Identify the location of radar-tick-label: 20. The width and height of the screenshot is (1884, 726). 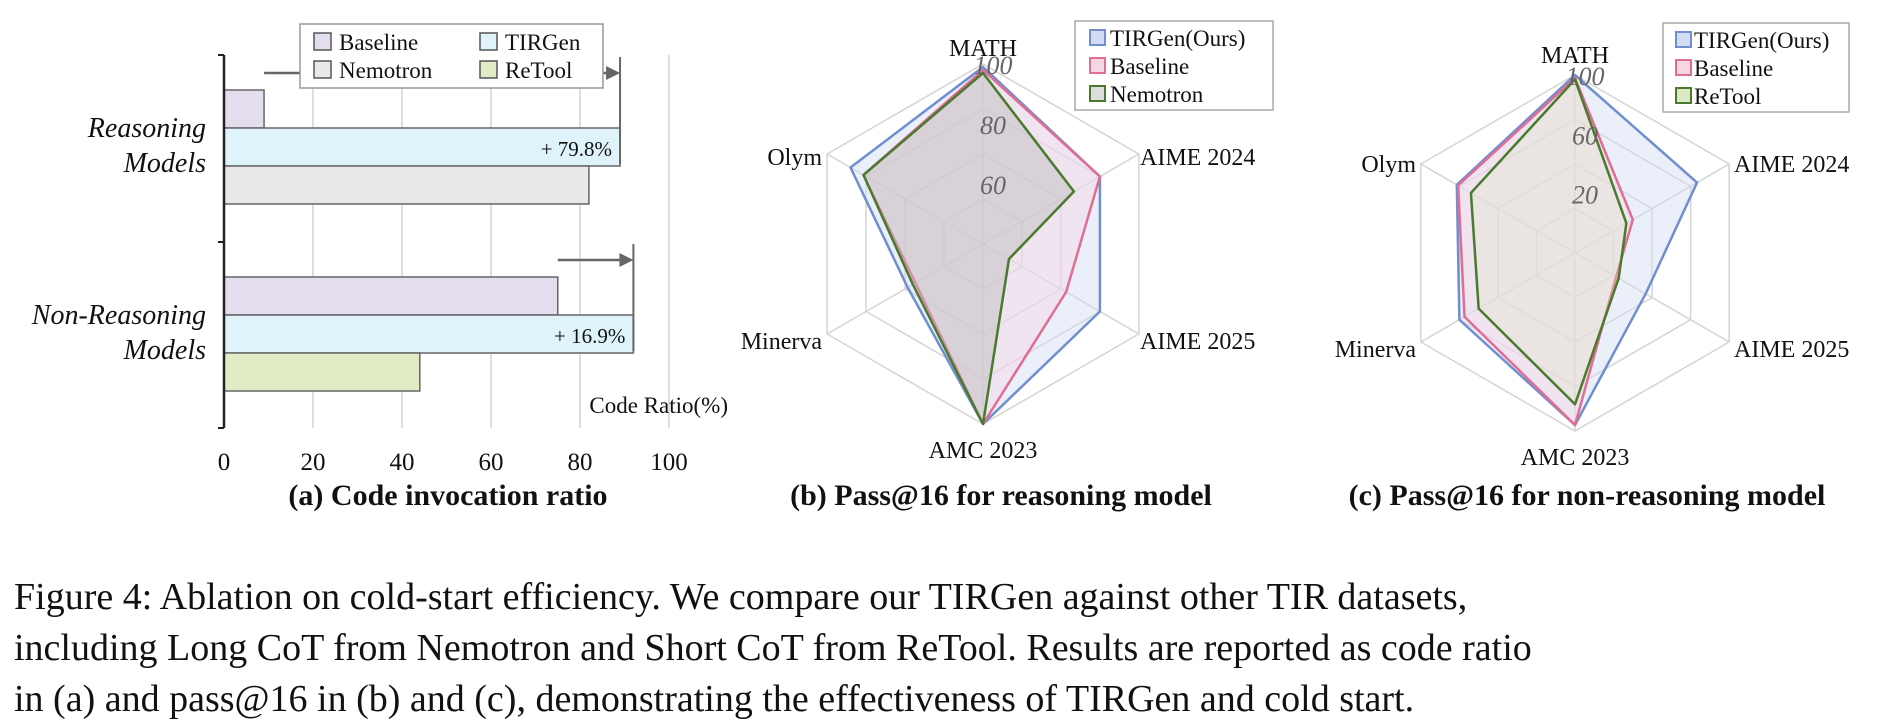
(1585, 195).